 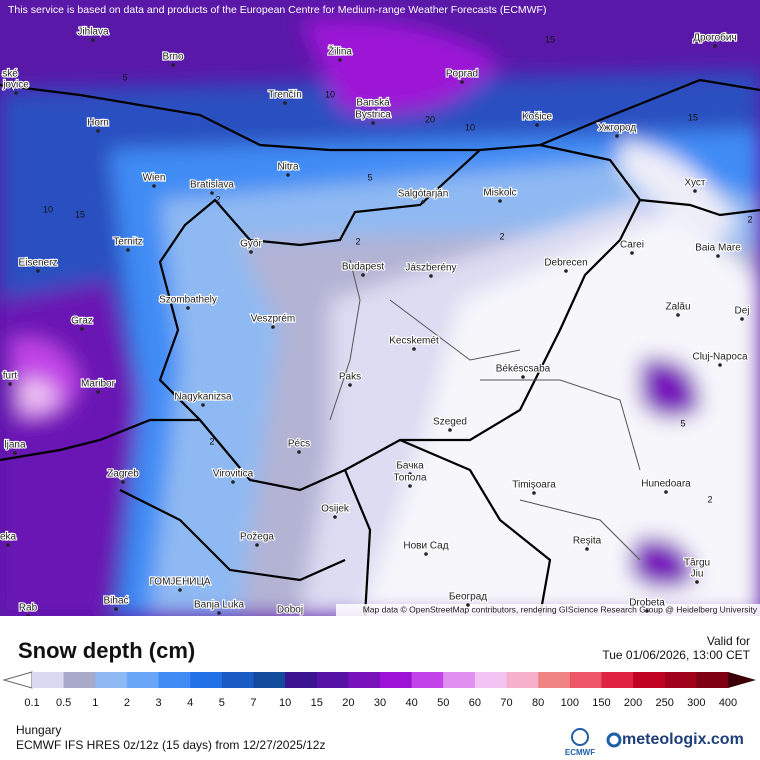 I want to click on colorbar-tick-label: 40, so click(x=412, y=703).